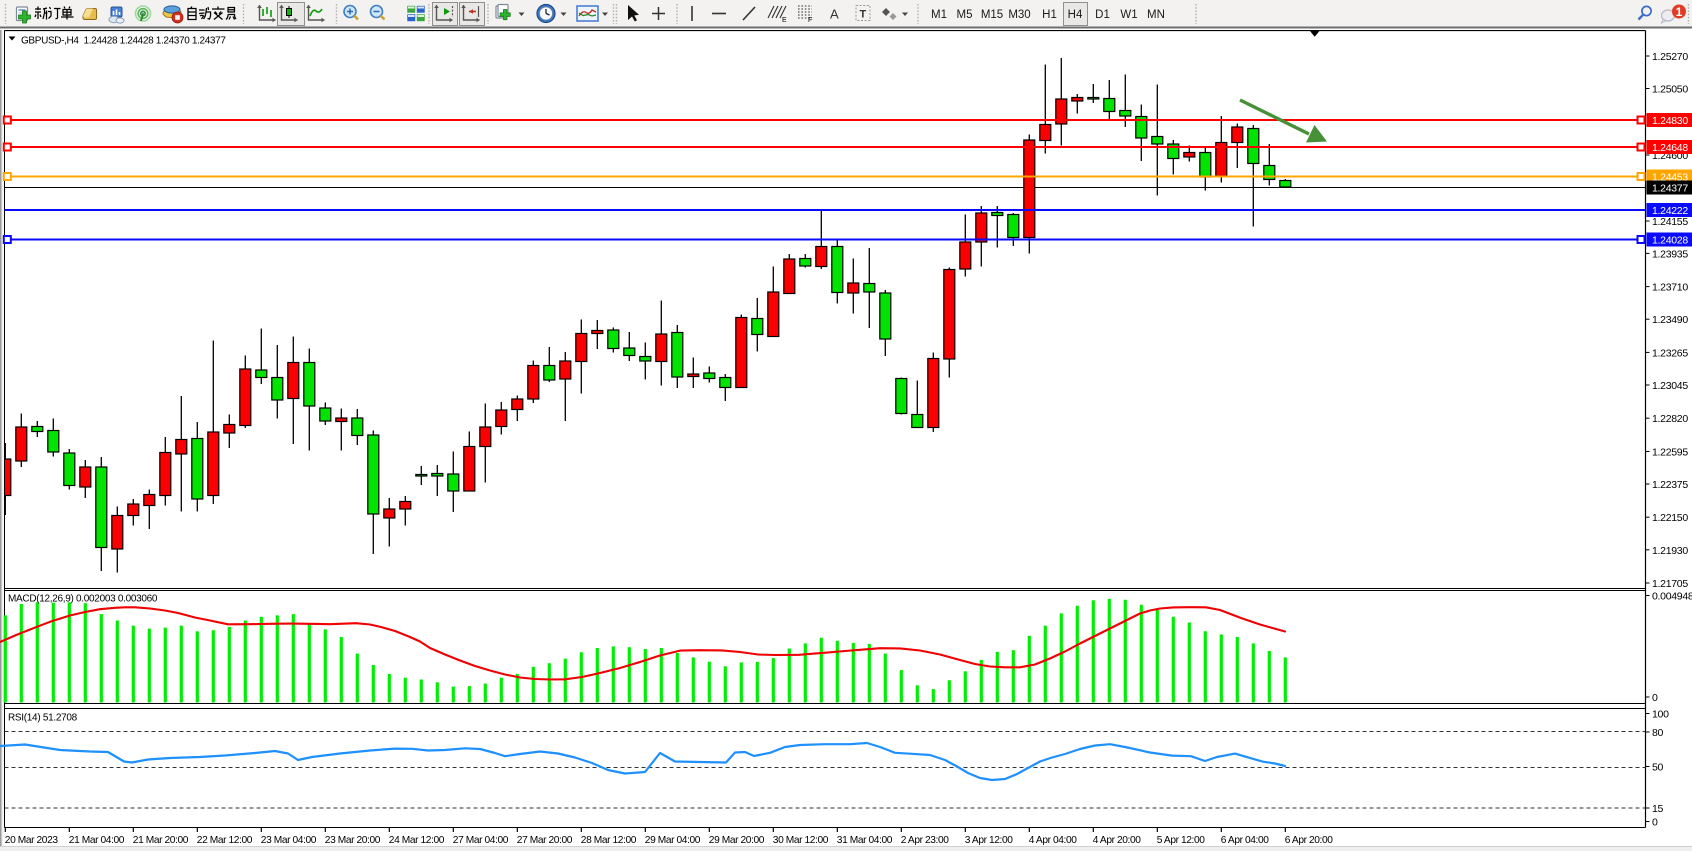 The height and width of the screenshot is (851, 1692). Describe the element at coordinates (43, 718) in the screenshot. I see `svg-text: RSI(14) 51.2708` at that location.